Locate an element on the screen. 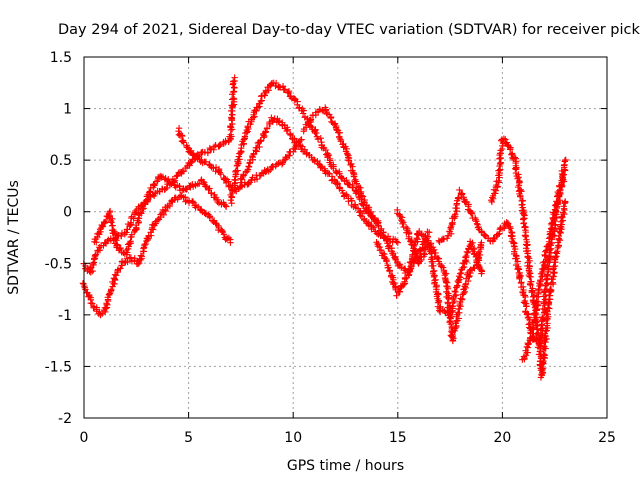 This screenshot has height=484, width=640. x-tick-label: 0 is located at coordinates (84, 438).